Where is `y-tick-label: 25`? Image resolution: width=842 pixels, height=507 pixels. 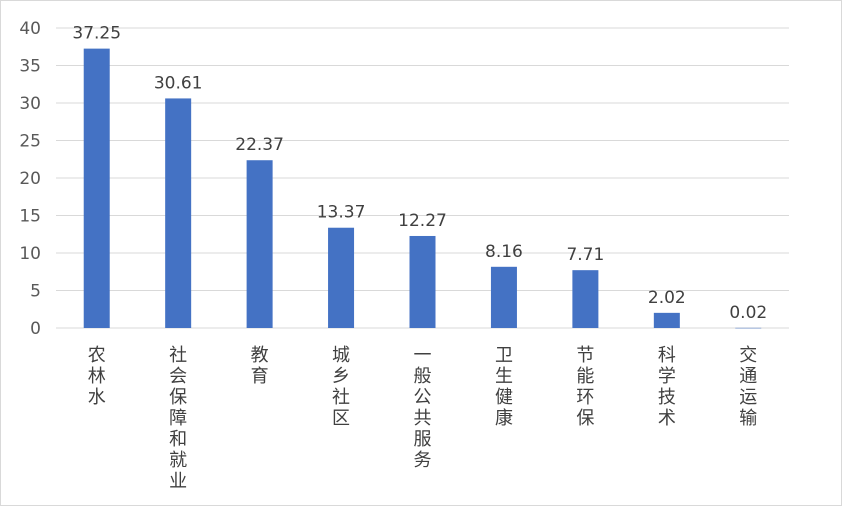
y-tick-label: 25 is located at coordinates (30, 142).